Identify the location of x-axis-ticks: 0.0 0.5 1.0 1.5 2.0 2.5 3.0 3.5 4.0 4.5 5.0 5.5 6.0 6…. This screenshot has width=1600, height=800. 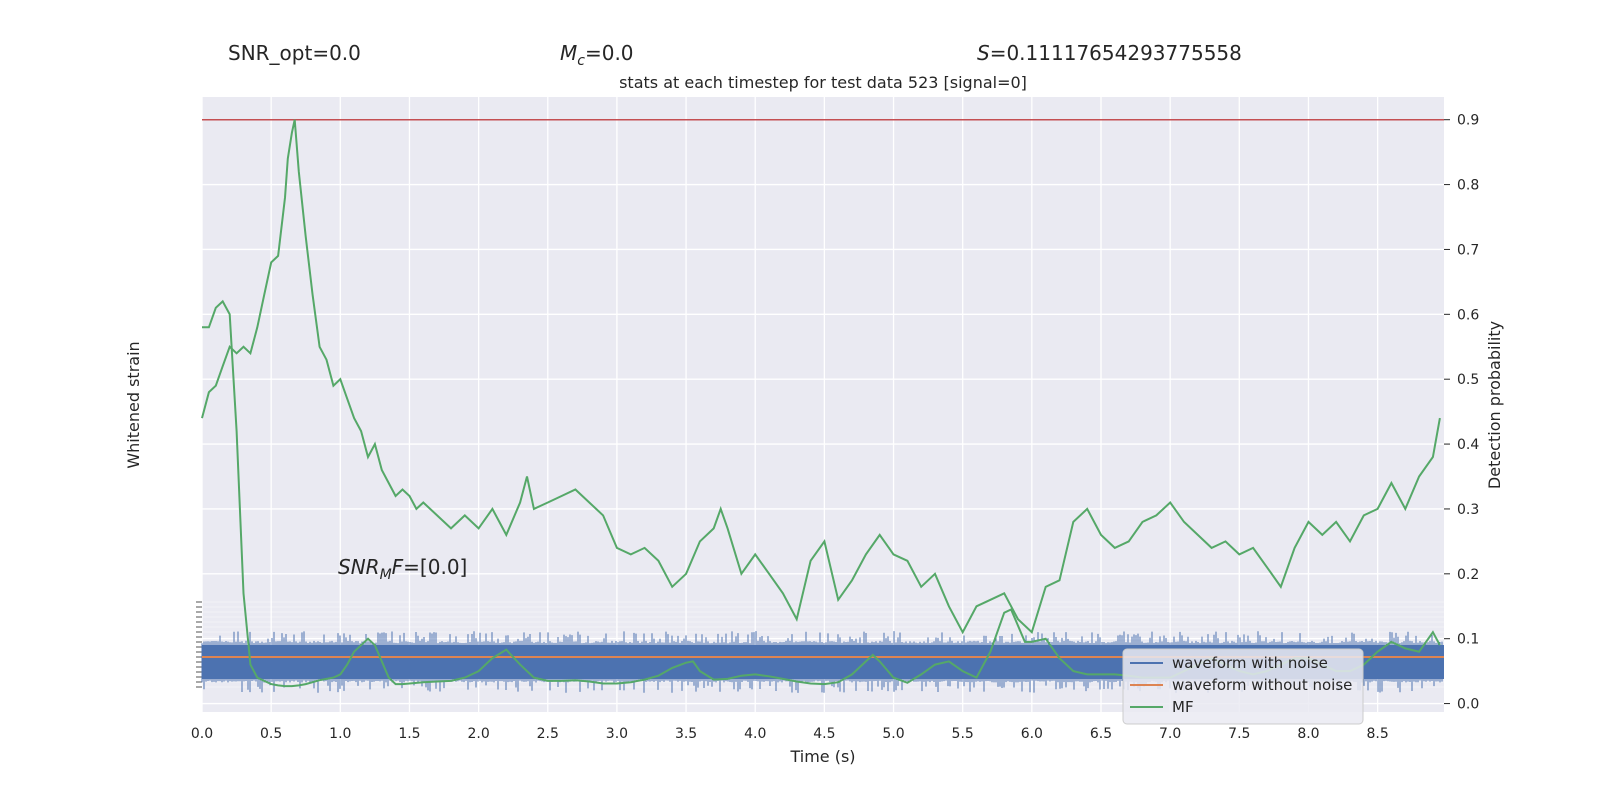
(790, 734).